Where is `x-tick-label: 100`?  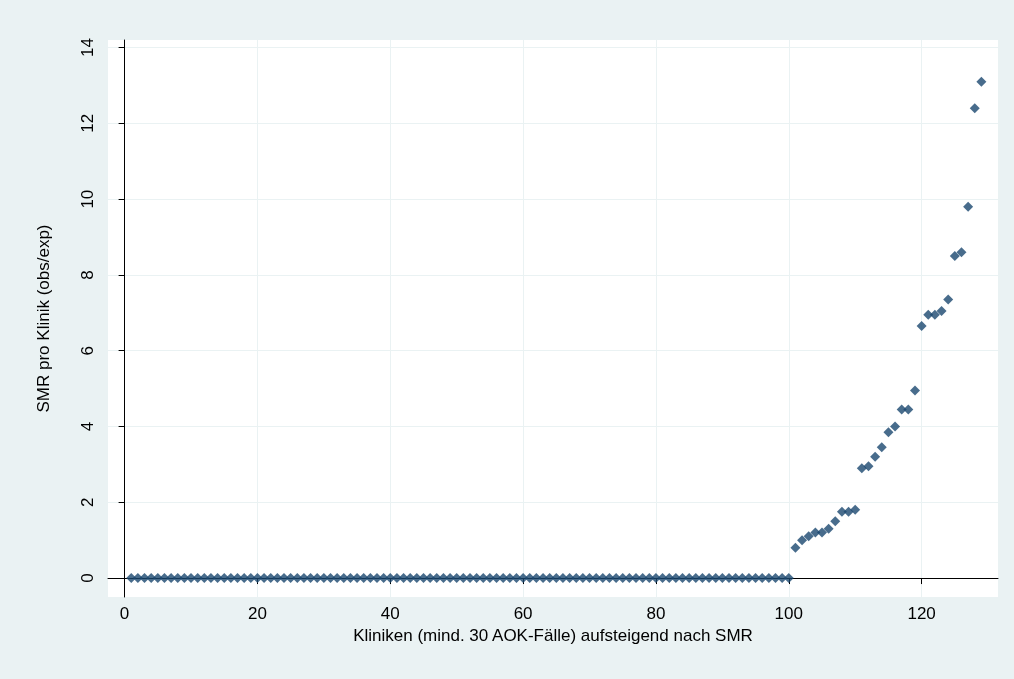
x-tick-label: 100 is located at coordinates (788, 613).